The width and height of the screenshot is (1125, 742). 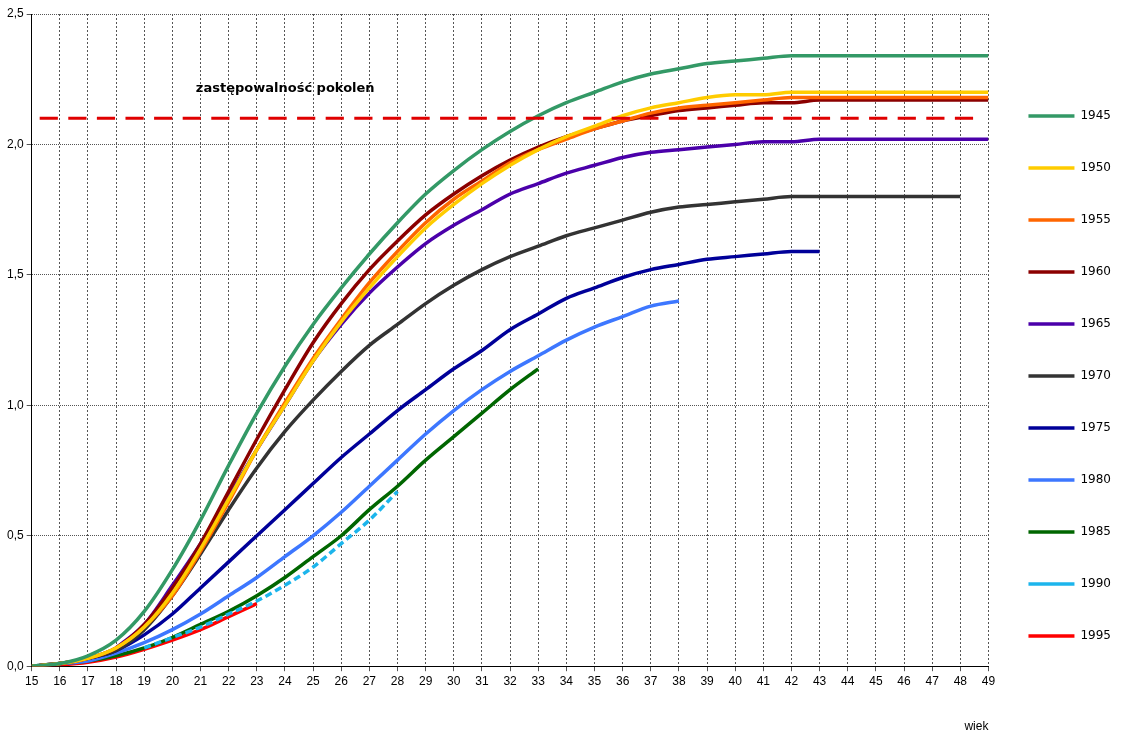 I want to click on x-tick-label: 32, so click(x=510, y=680).